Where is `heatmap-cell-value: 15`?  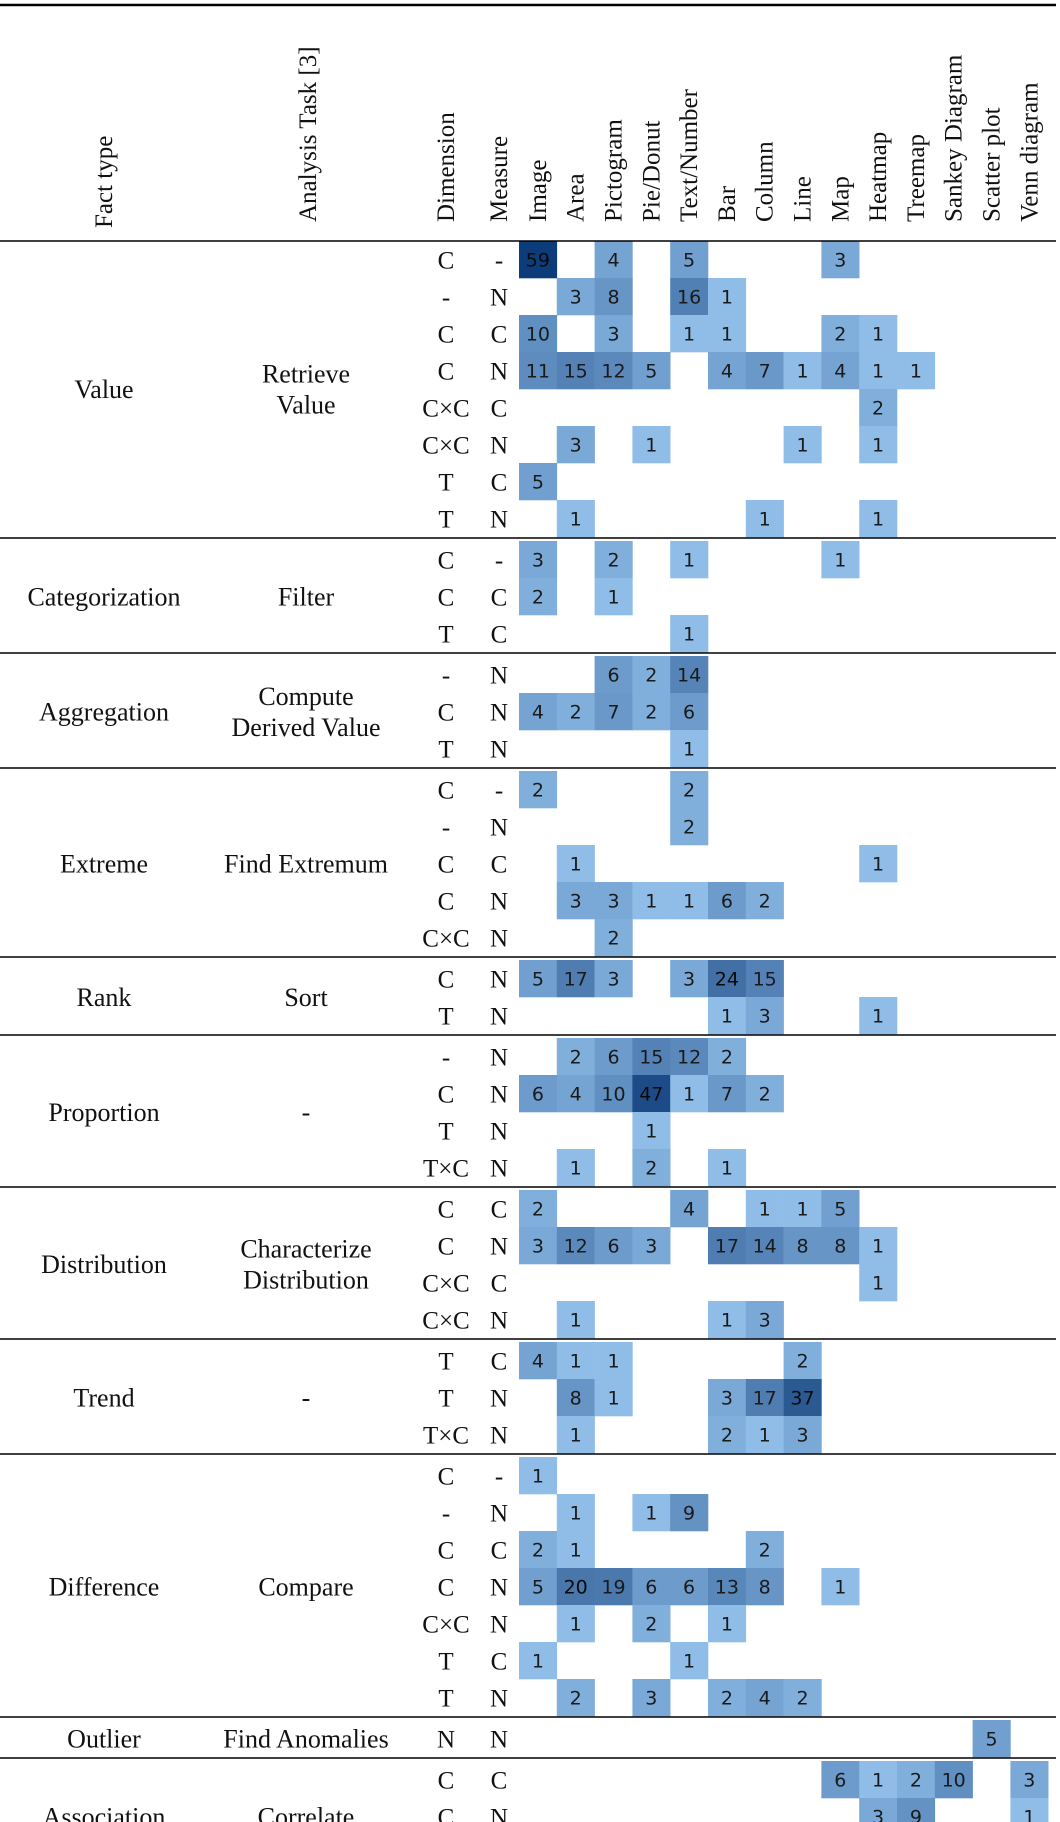 heatmap-cell-value: 15 is located at coordinates (576, 372).